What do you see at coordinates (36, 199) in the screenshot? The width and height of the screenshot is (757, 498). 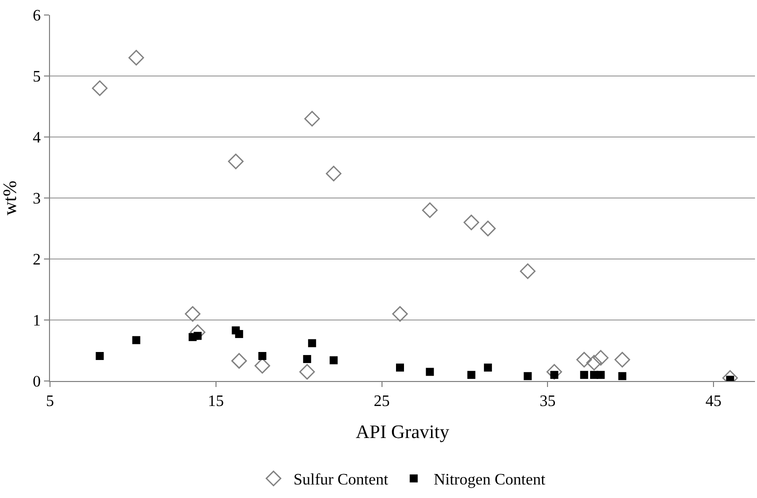 I see `y-tick-label: 3` at bounding box center [36, 199].